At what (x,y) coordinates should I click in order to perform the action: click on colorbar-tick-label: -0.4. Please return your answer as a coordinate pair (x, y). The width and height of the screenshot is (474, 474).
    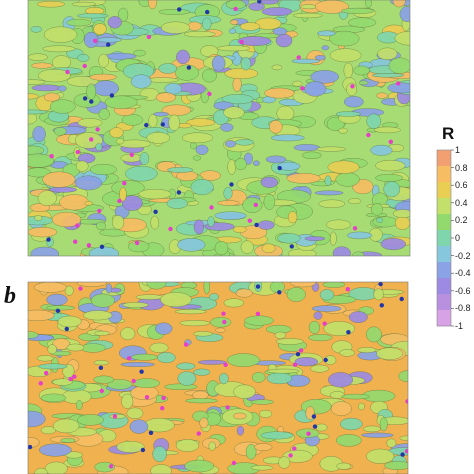
    Looking at the image, I should click on (463, 273).